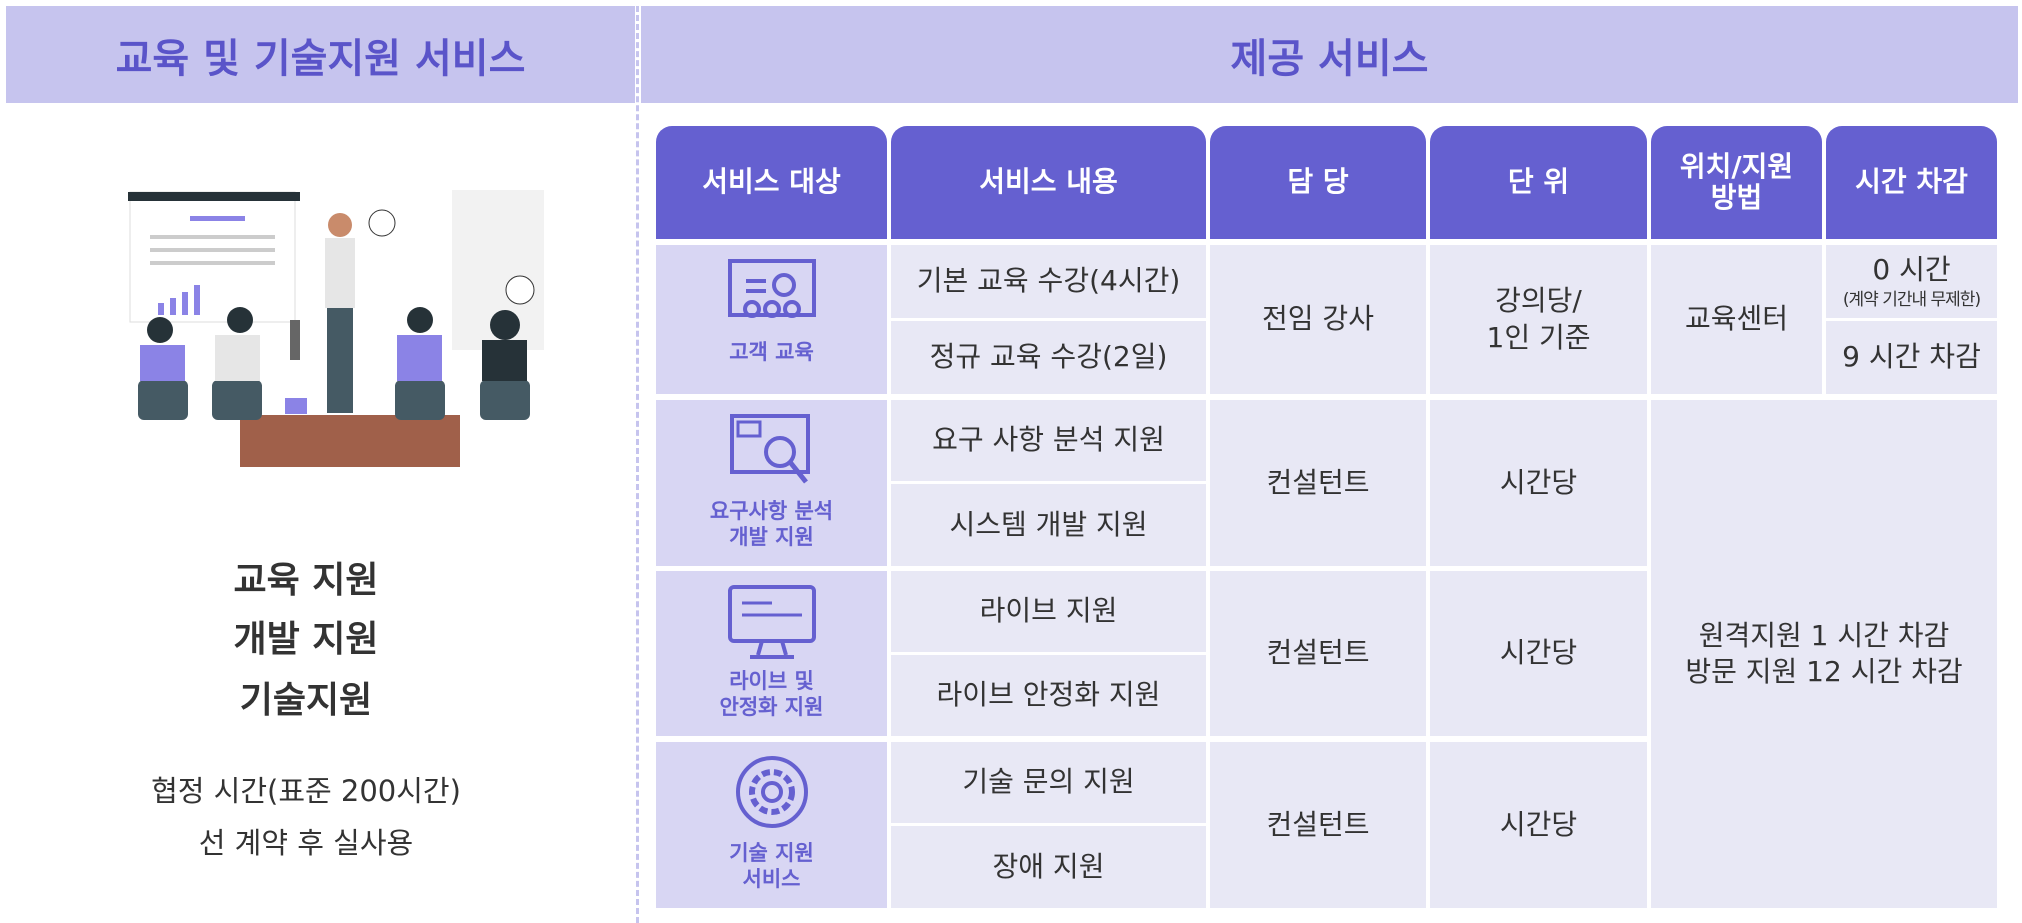 The height and width of the screenshot is (923, 2022). I want to click on content-cell: 기본 교육 수강(4시간), so click(1048, 281).